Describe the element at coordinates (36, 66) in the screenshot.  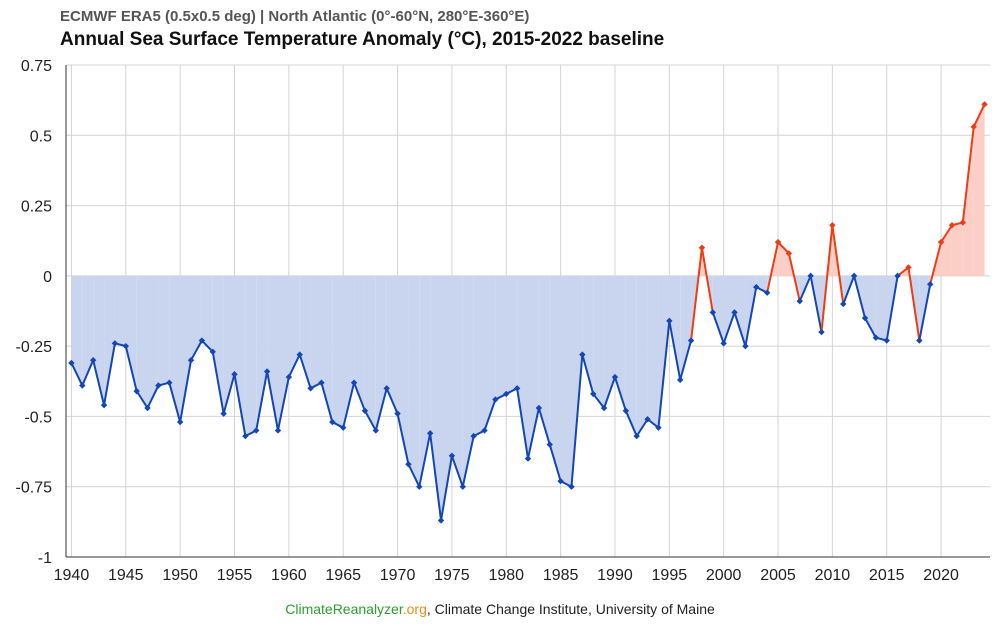
I see `y-tick-label: 0.75` at that location.